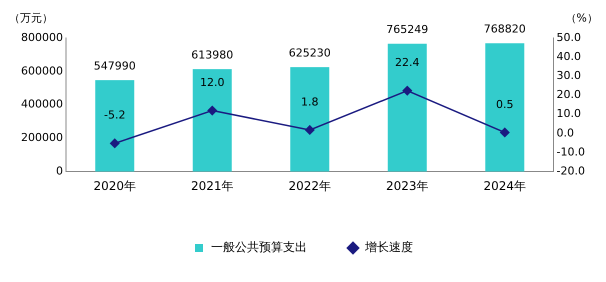 This screenshot has width=606, height=282. I want to click on data-label: 613980, so click(212, 55).